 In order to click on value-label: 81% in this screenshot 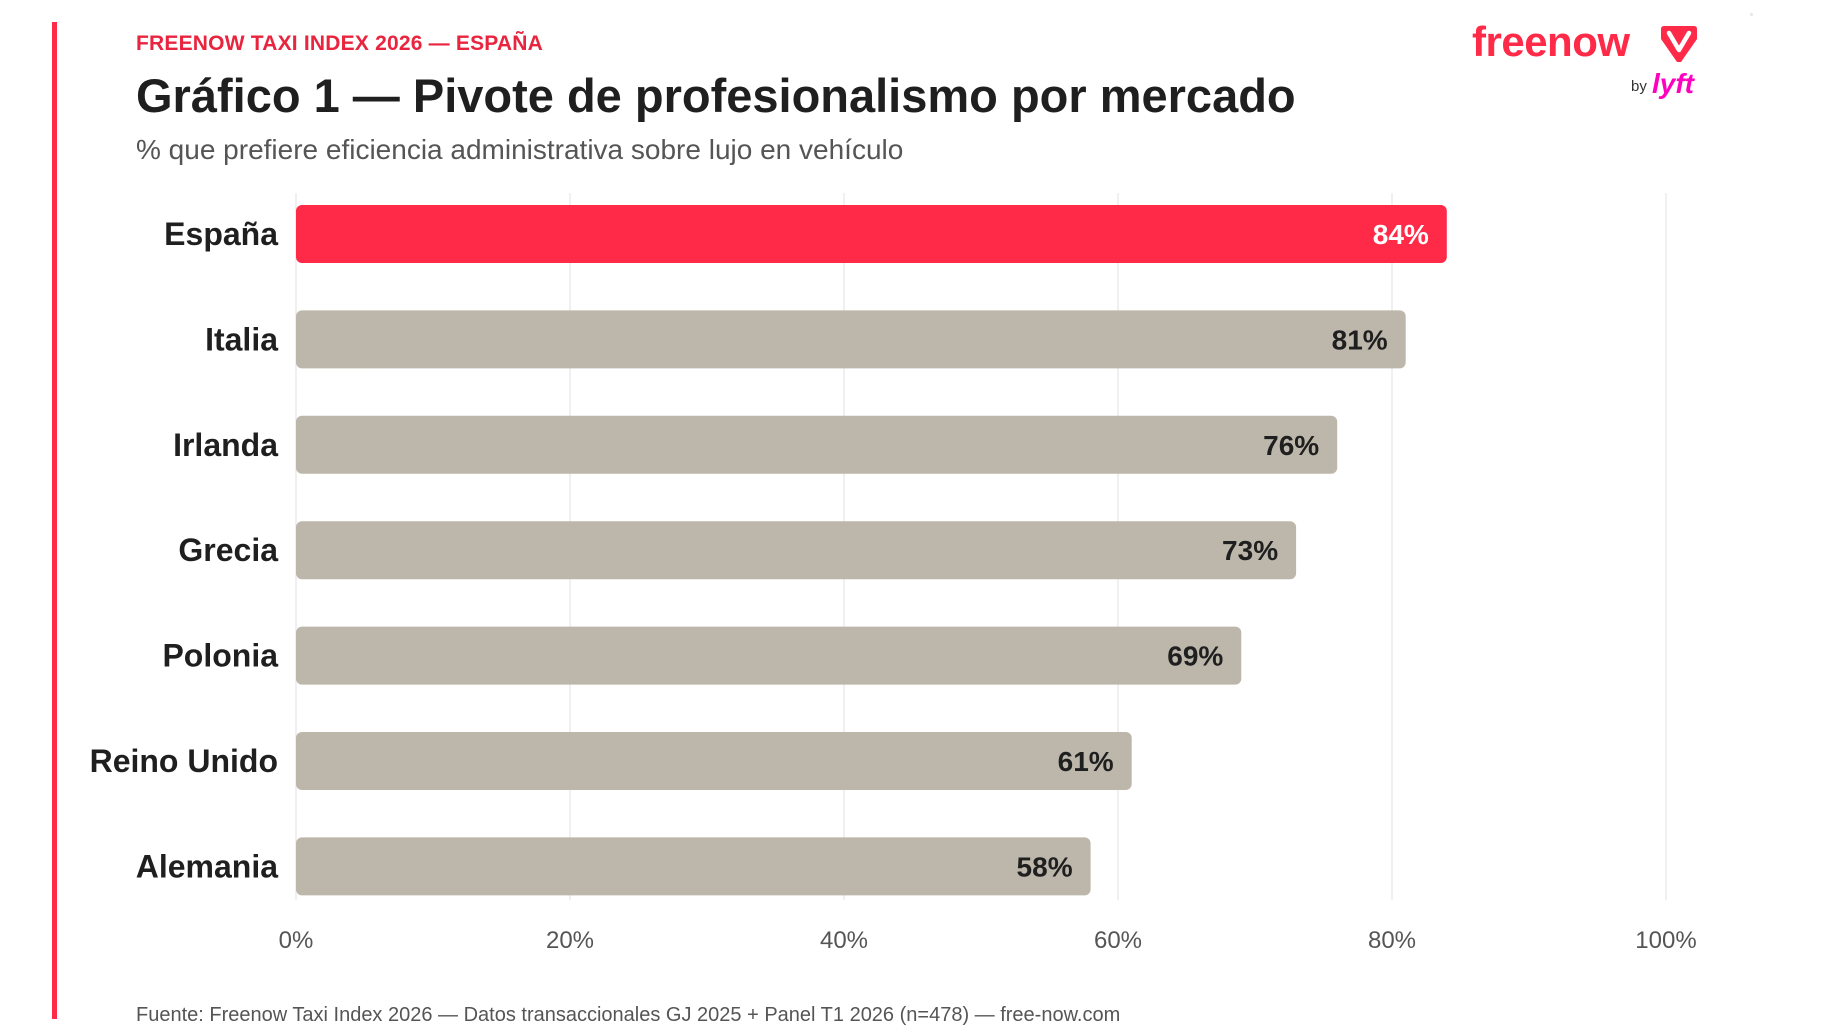, I will do `click(1360, 339)`.